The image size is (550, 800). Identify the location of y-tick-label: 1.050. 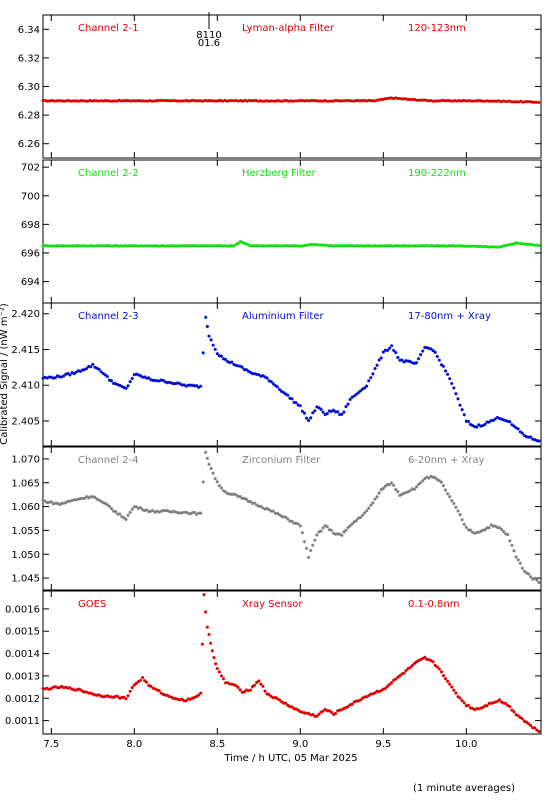
(25, 555).